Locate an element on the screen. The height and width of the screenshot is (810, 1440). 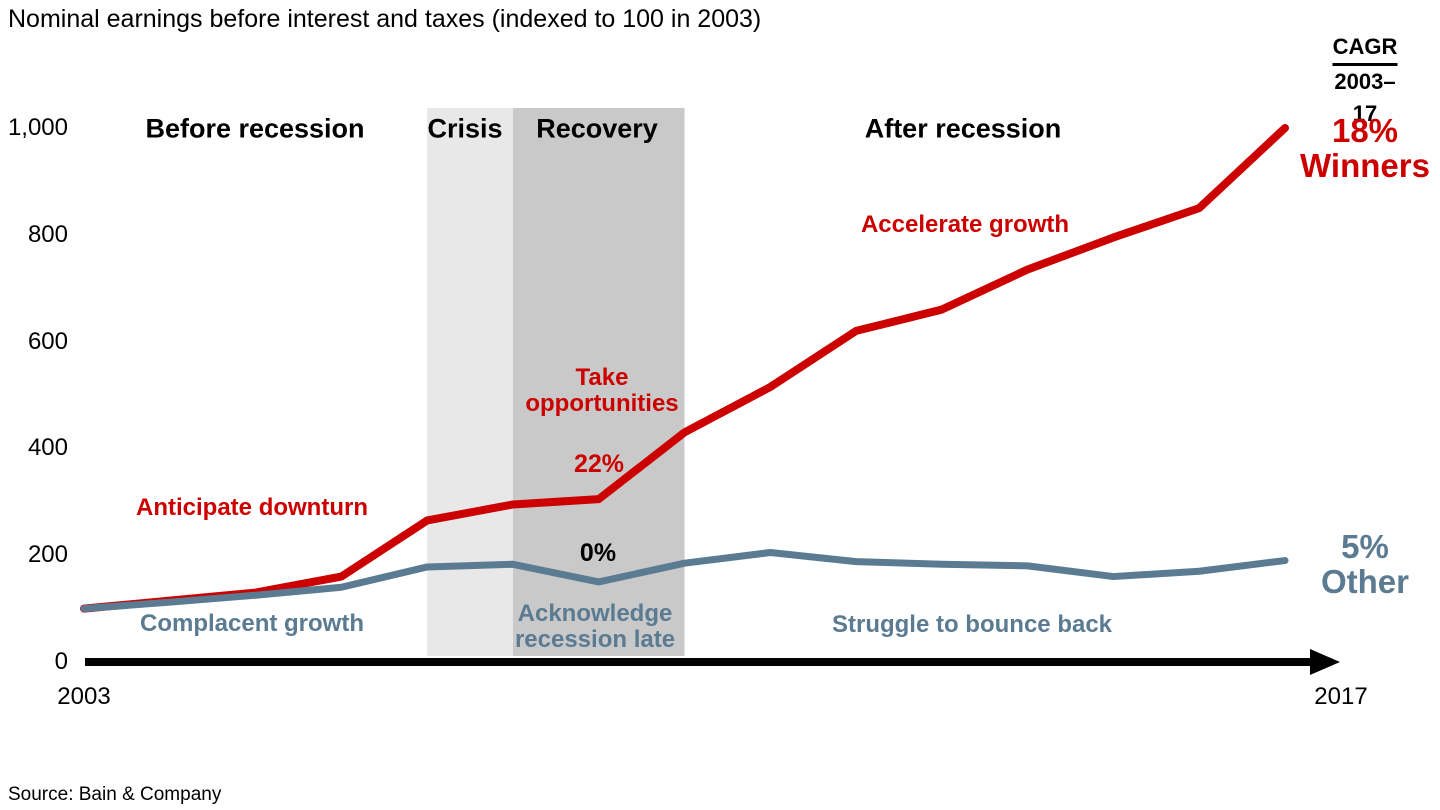
cagr-period: 2003–17 is located at coordinates (1365, 97).